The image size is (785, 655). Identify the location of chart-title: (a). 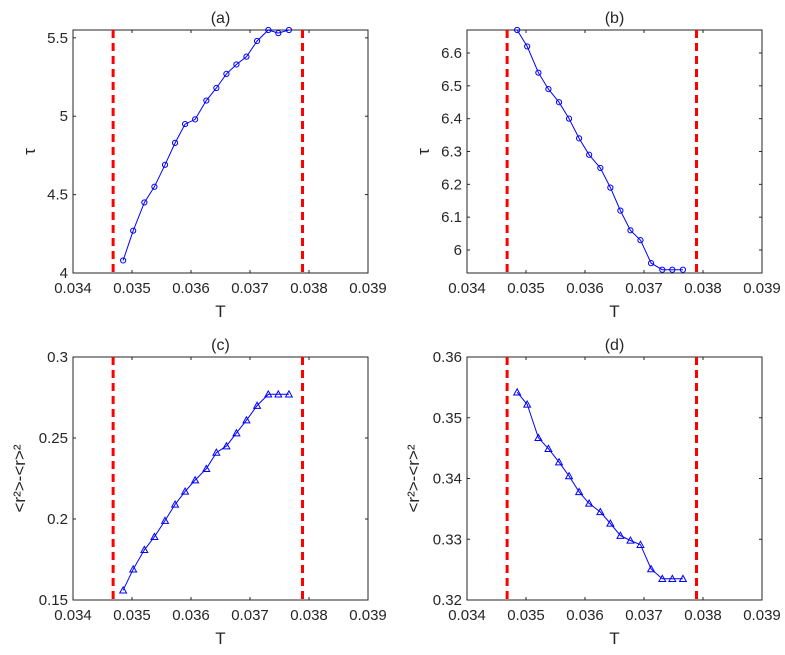
(221, 18).